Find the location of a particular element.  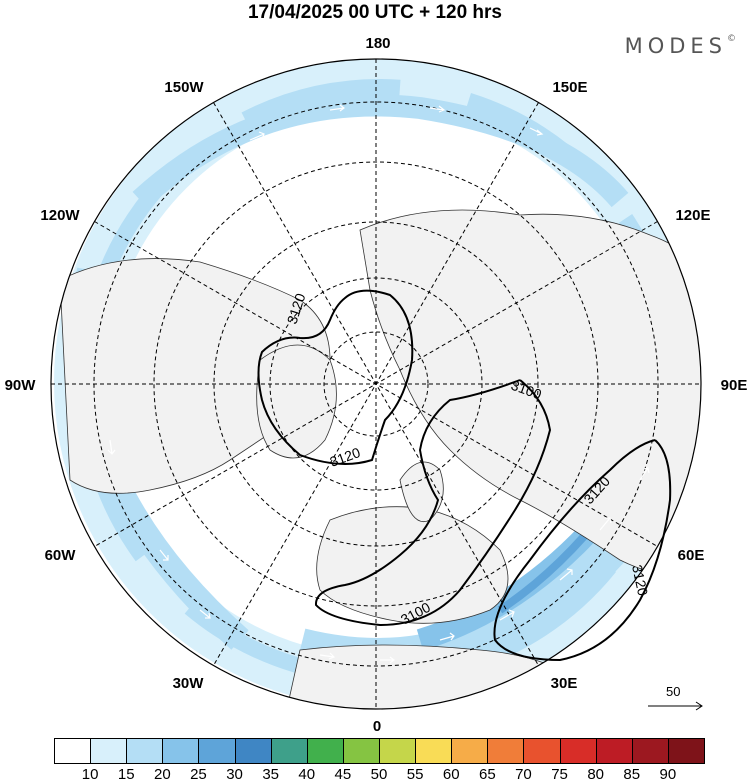

legend-tick-label: 15 is located at coordinates (126, 774).